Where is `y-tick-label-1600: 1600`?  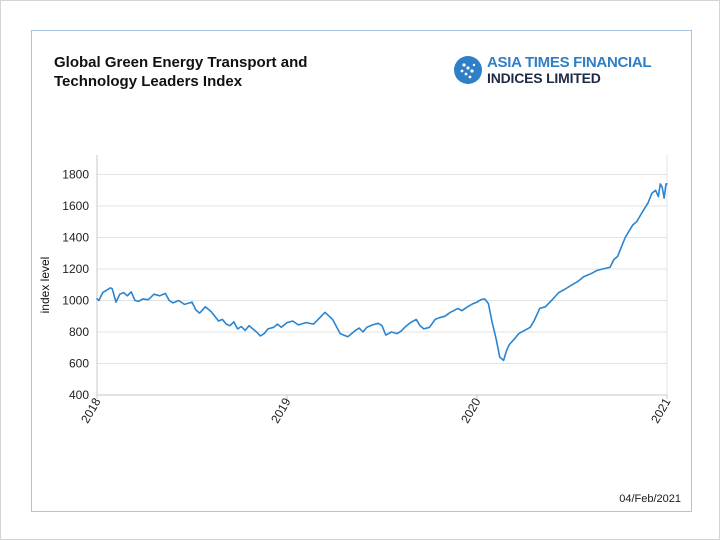 y-tick-label-1600: 1600 is located at coordinates (75, 206).